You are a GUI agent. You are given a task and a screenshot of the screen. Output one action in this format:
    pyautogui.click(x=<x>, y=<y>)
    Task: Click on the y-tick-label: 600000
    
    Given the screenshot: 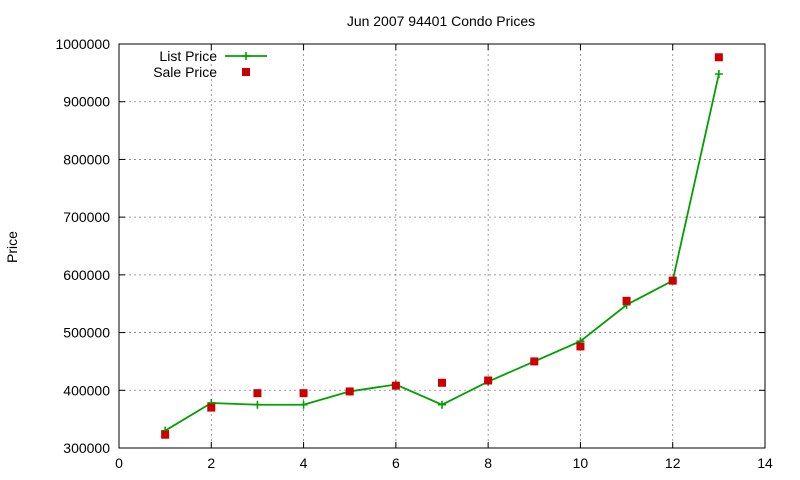 What is the action you would take?
    pyautogui.click(x=86, y=275)
    